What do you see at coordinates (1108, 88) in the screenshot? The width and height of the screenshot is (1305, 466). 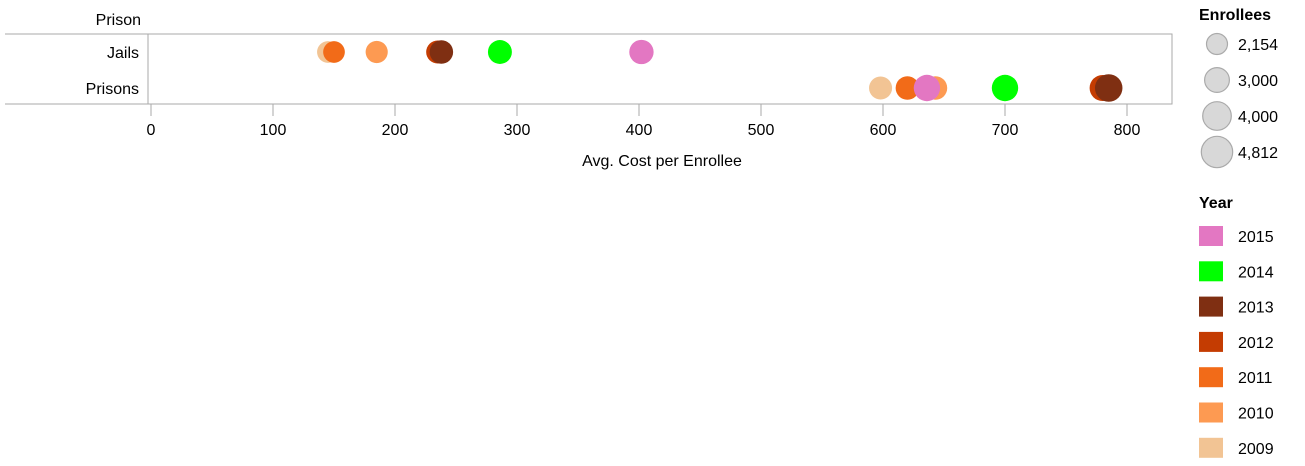 I see `data-point-prisons-2013` at bounding box center [1108, 88].